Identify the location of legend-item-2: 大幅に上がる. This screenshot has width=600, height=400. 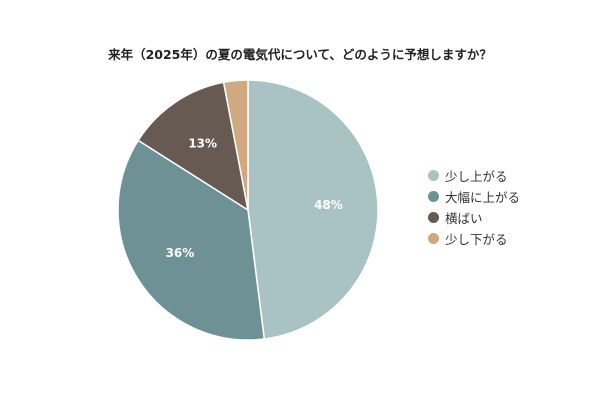
(474, 196).